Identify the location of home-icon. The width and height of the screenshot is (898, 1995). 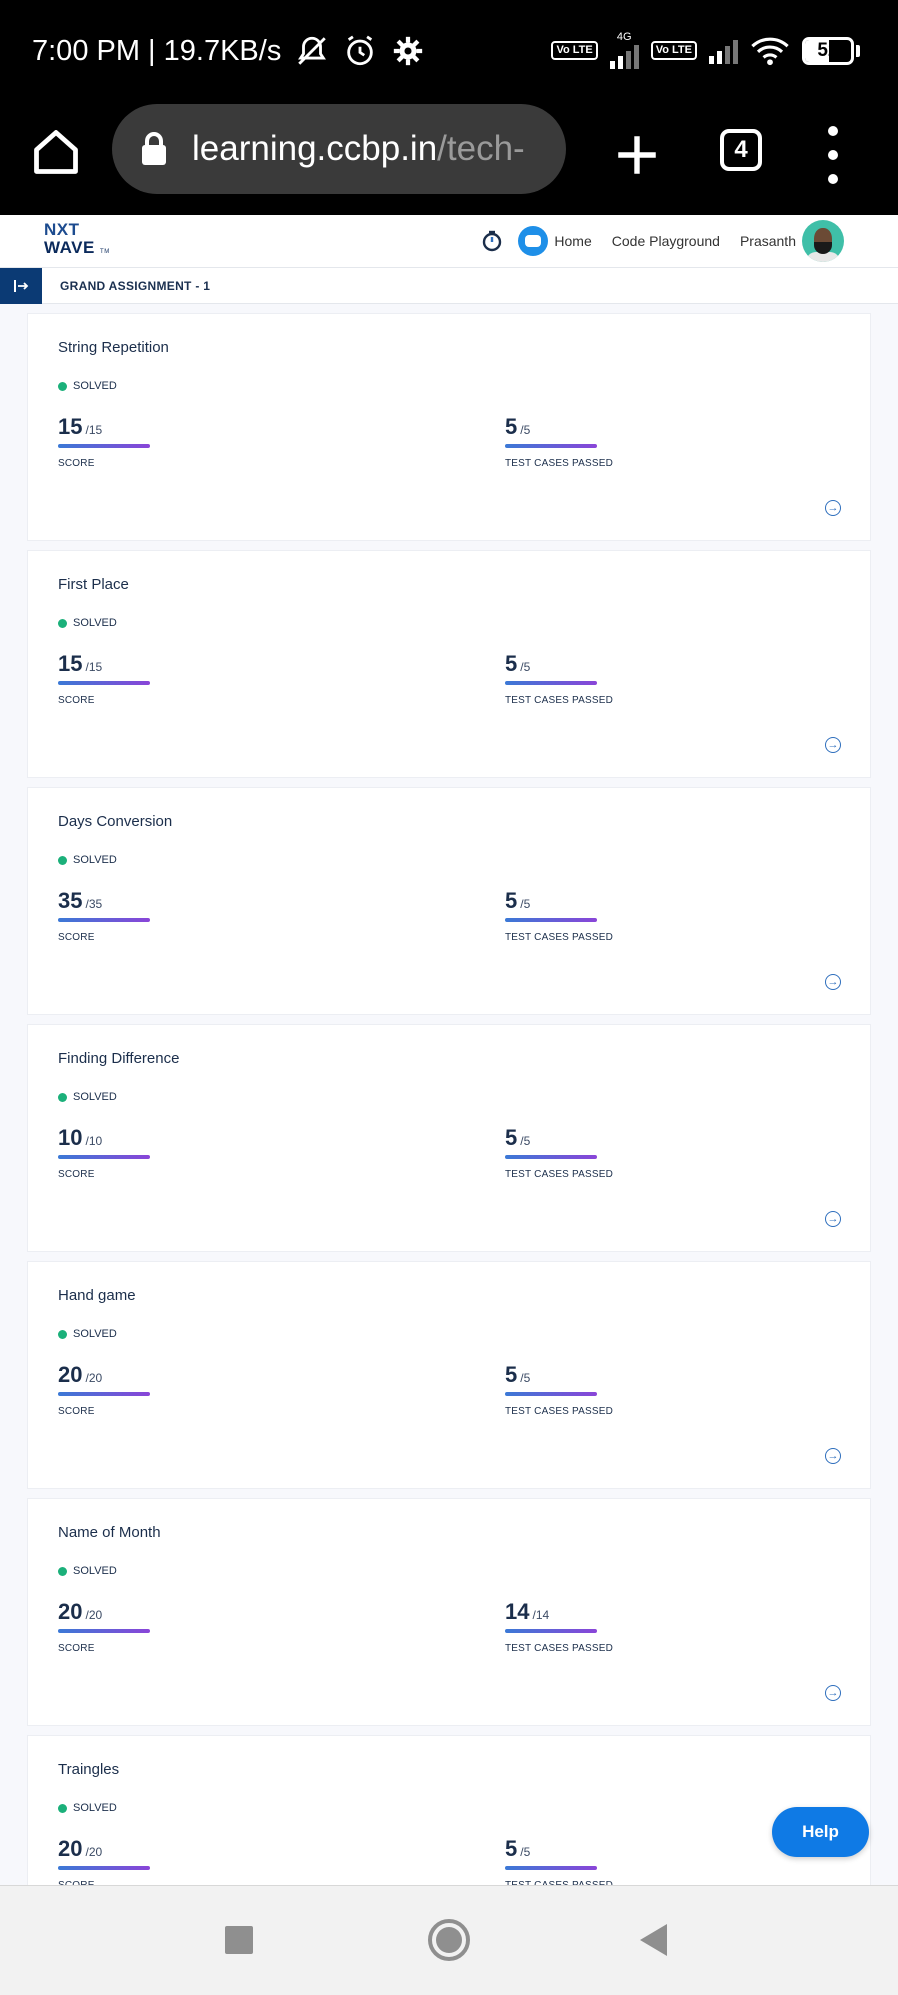
(56, 152).